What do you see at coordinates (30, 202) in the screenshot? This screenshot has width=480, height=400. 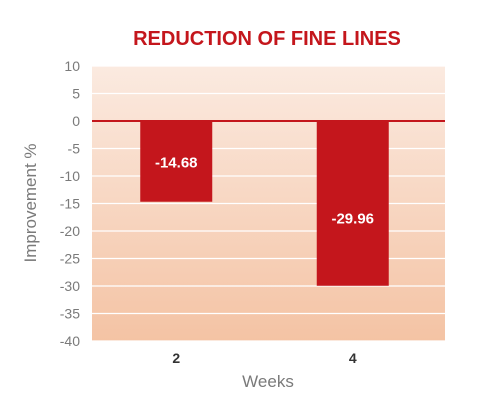 I see `y-axis-label: Improvement %` at bounding box center [30, 202].